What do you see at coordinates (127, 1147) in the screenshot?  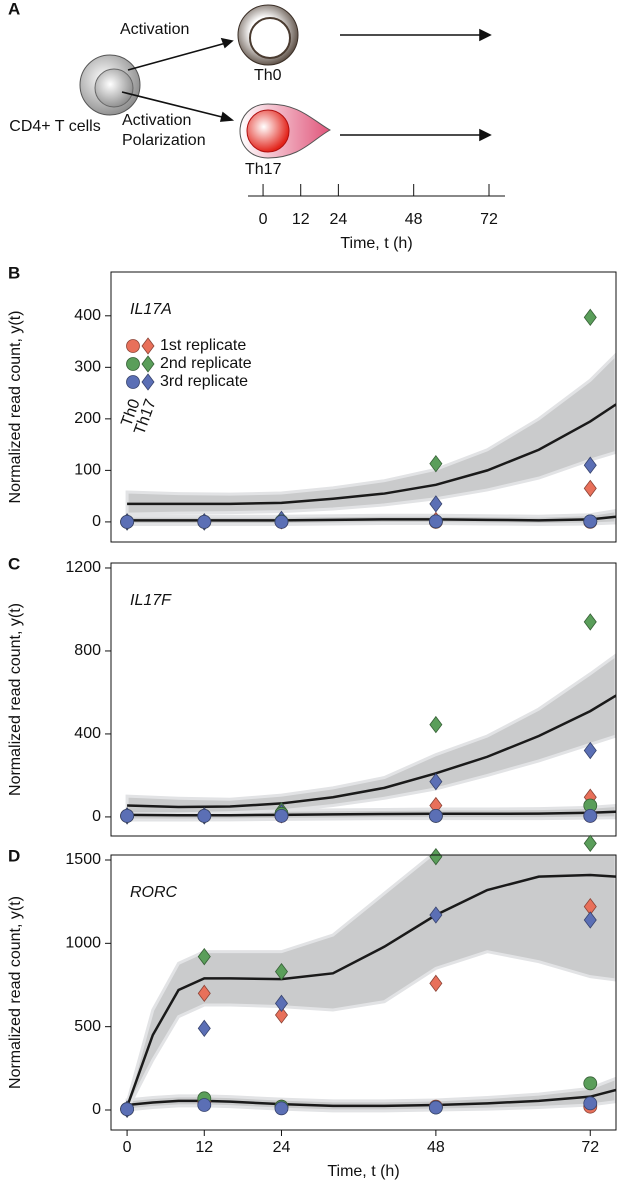 I see `x-tick-label: 0` at bounding box center [127, 1147].